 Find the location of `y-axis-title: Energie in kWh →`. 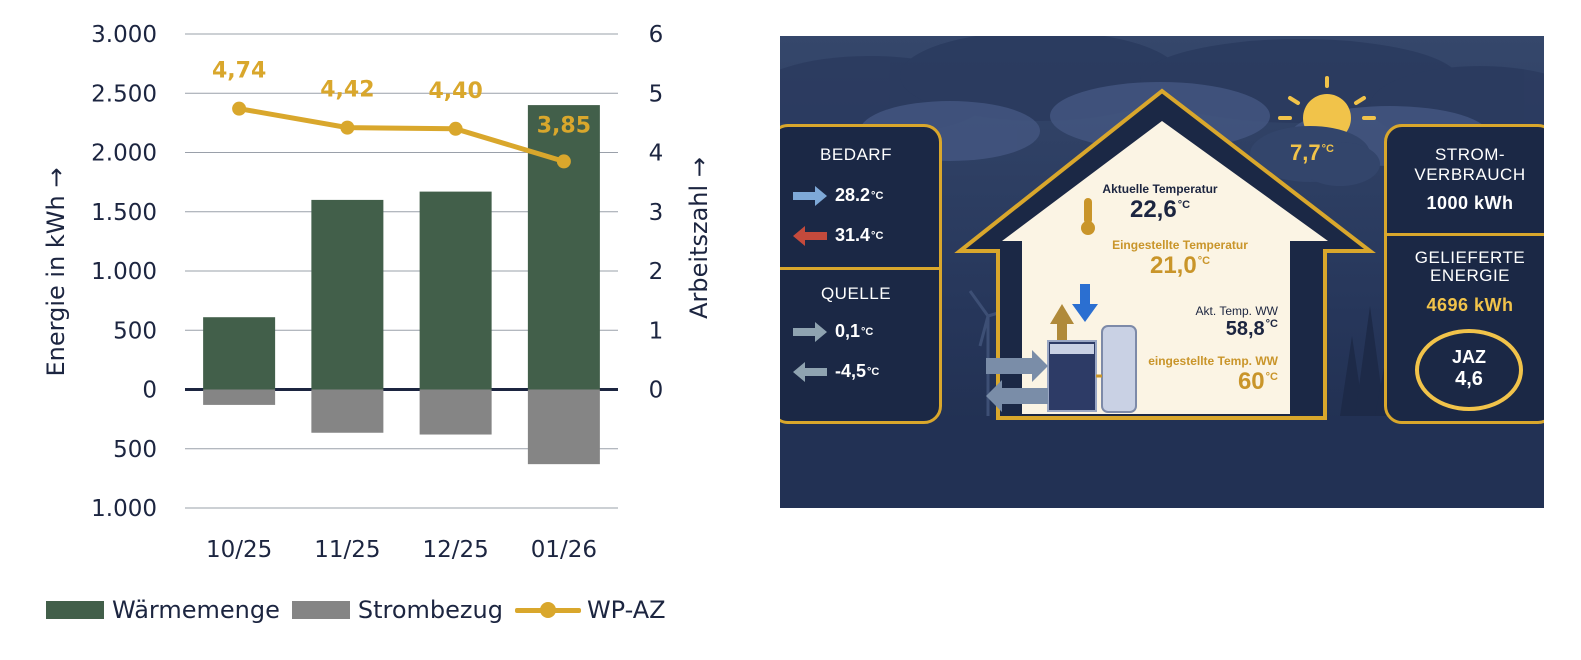

y-axis-title: Energie in kWh → is located at coordinates (56, 272).